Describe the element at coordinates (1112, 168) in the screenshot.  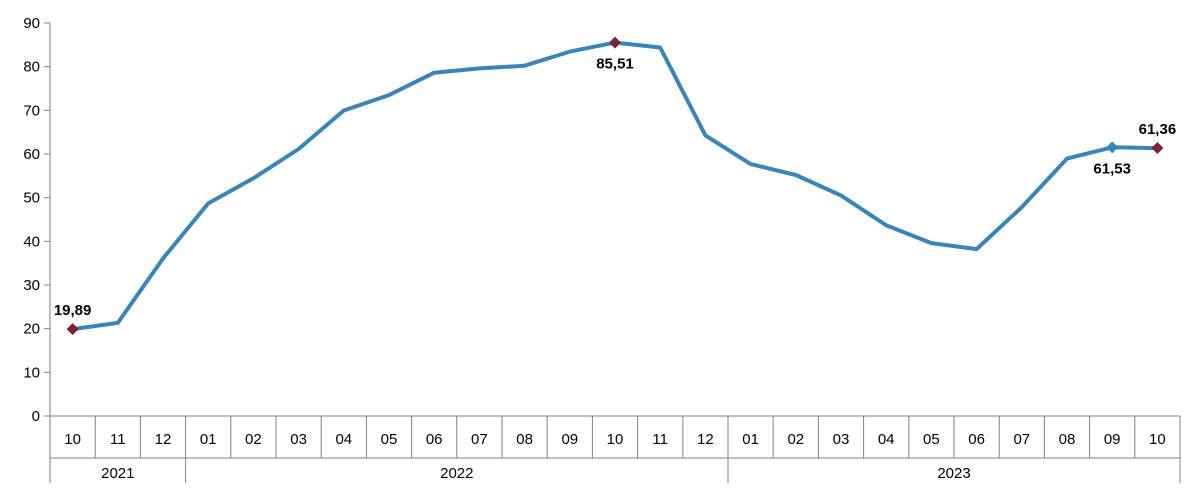
I see `data-label: 61,53` at that location.